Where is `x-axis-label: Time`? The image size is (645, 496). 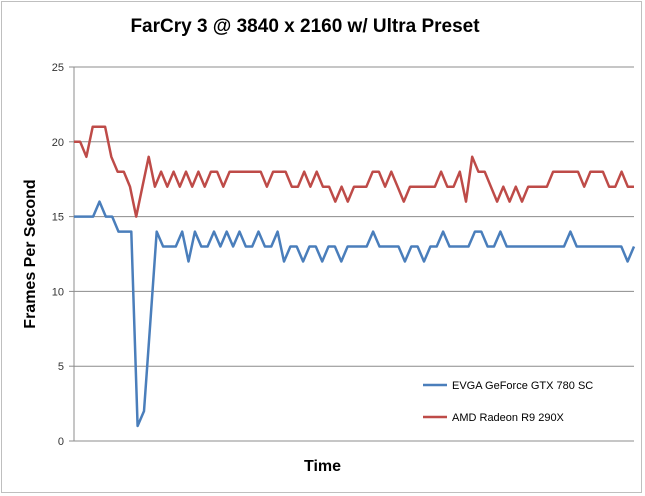 x-axis-label: Time is located at coordinates (322, 466).